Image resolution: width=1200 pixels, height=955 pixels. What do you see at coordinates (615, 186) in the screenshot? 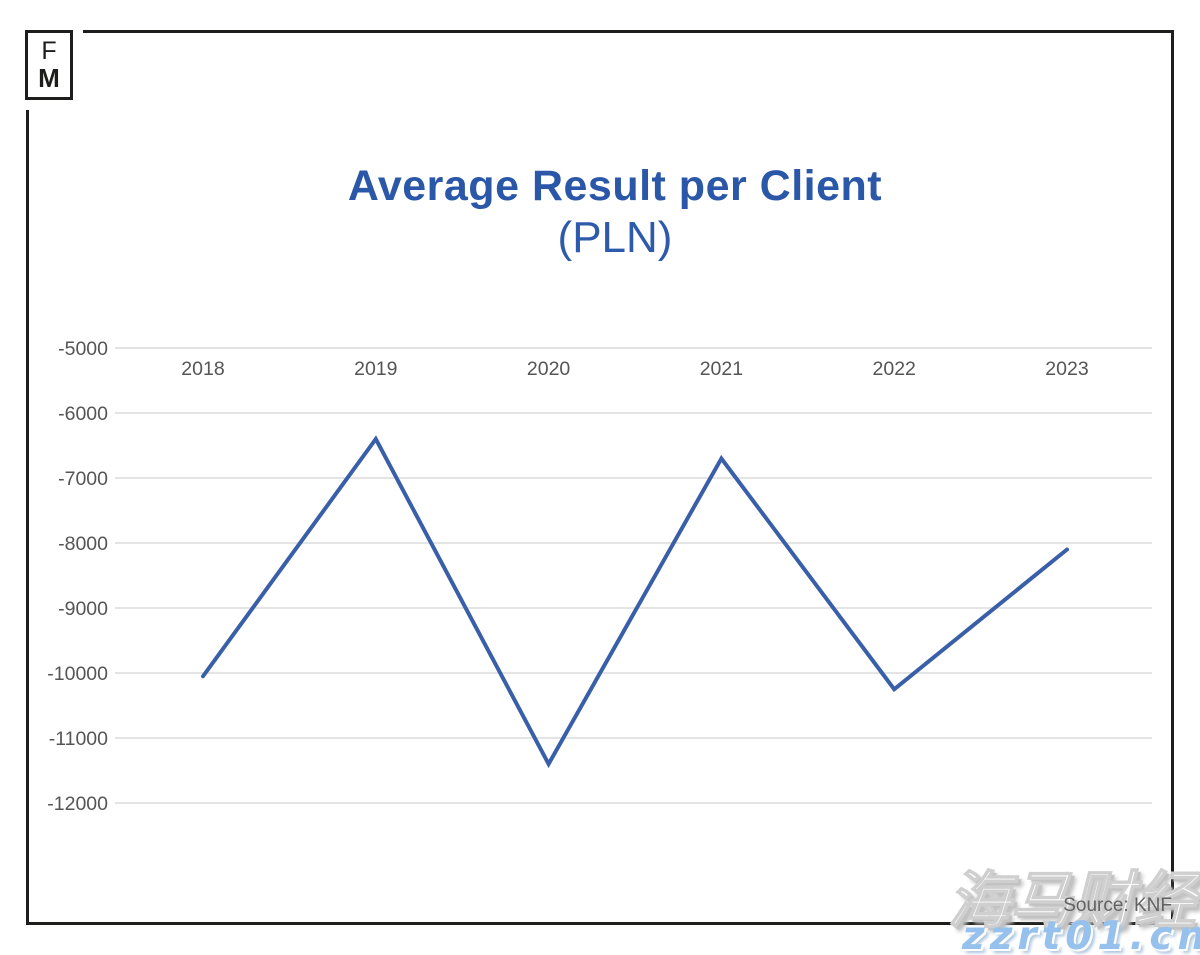
I see `chart-title: Average Result per Client` at bounding box center [615, 186].